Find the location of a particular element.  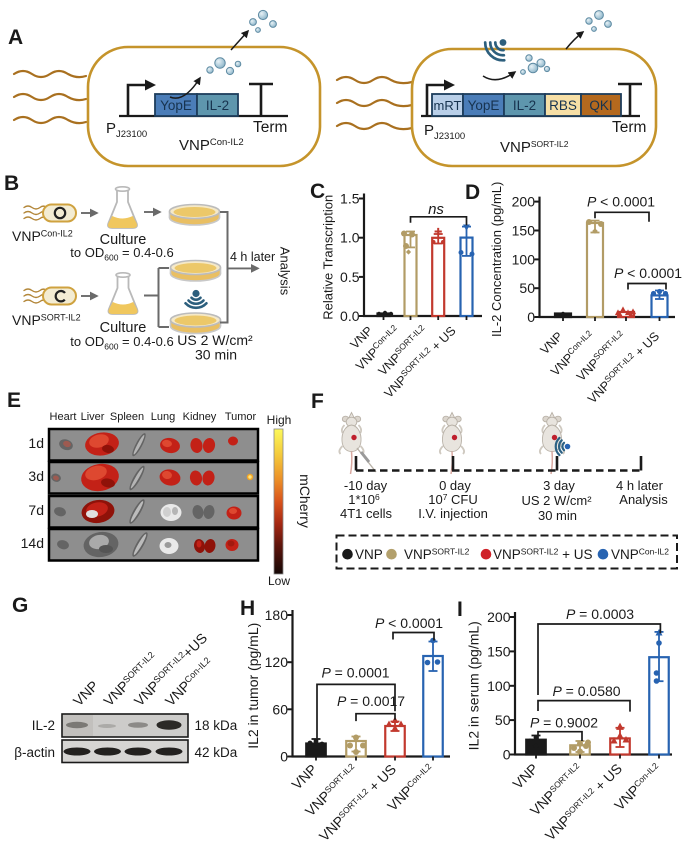

svg-text: G is located at coordinates (20, 605).